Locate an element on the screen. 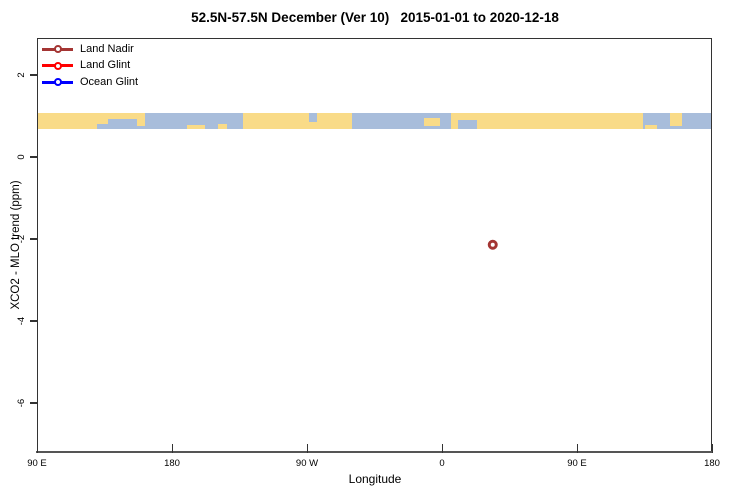 Image resolution: width=750 pixels, height=500 pixels. y-tick-label: -2 is located at coordinates (21, 239).